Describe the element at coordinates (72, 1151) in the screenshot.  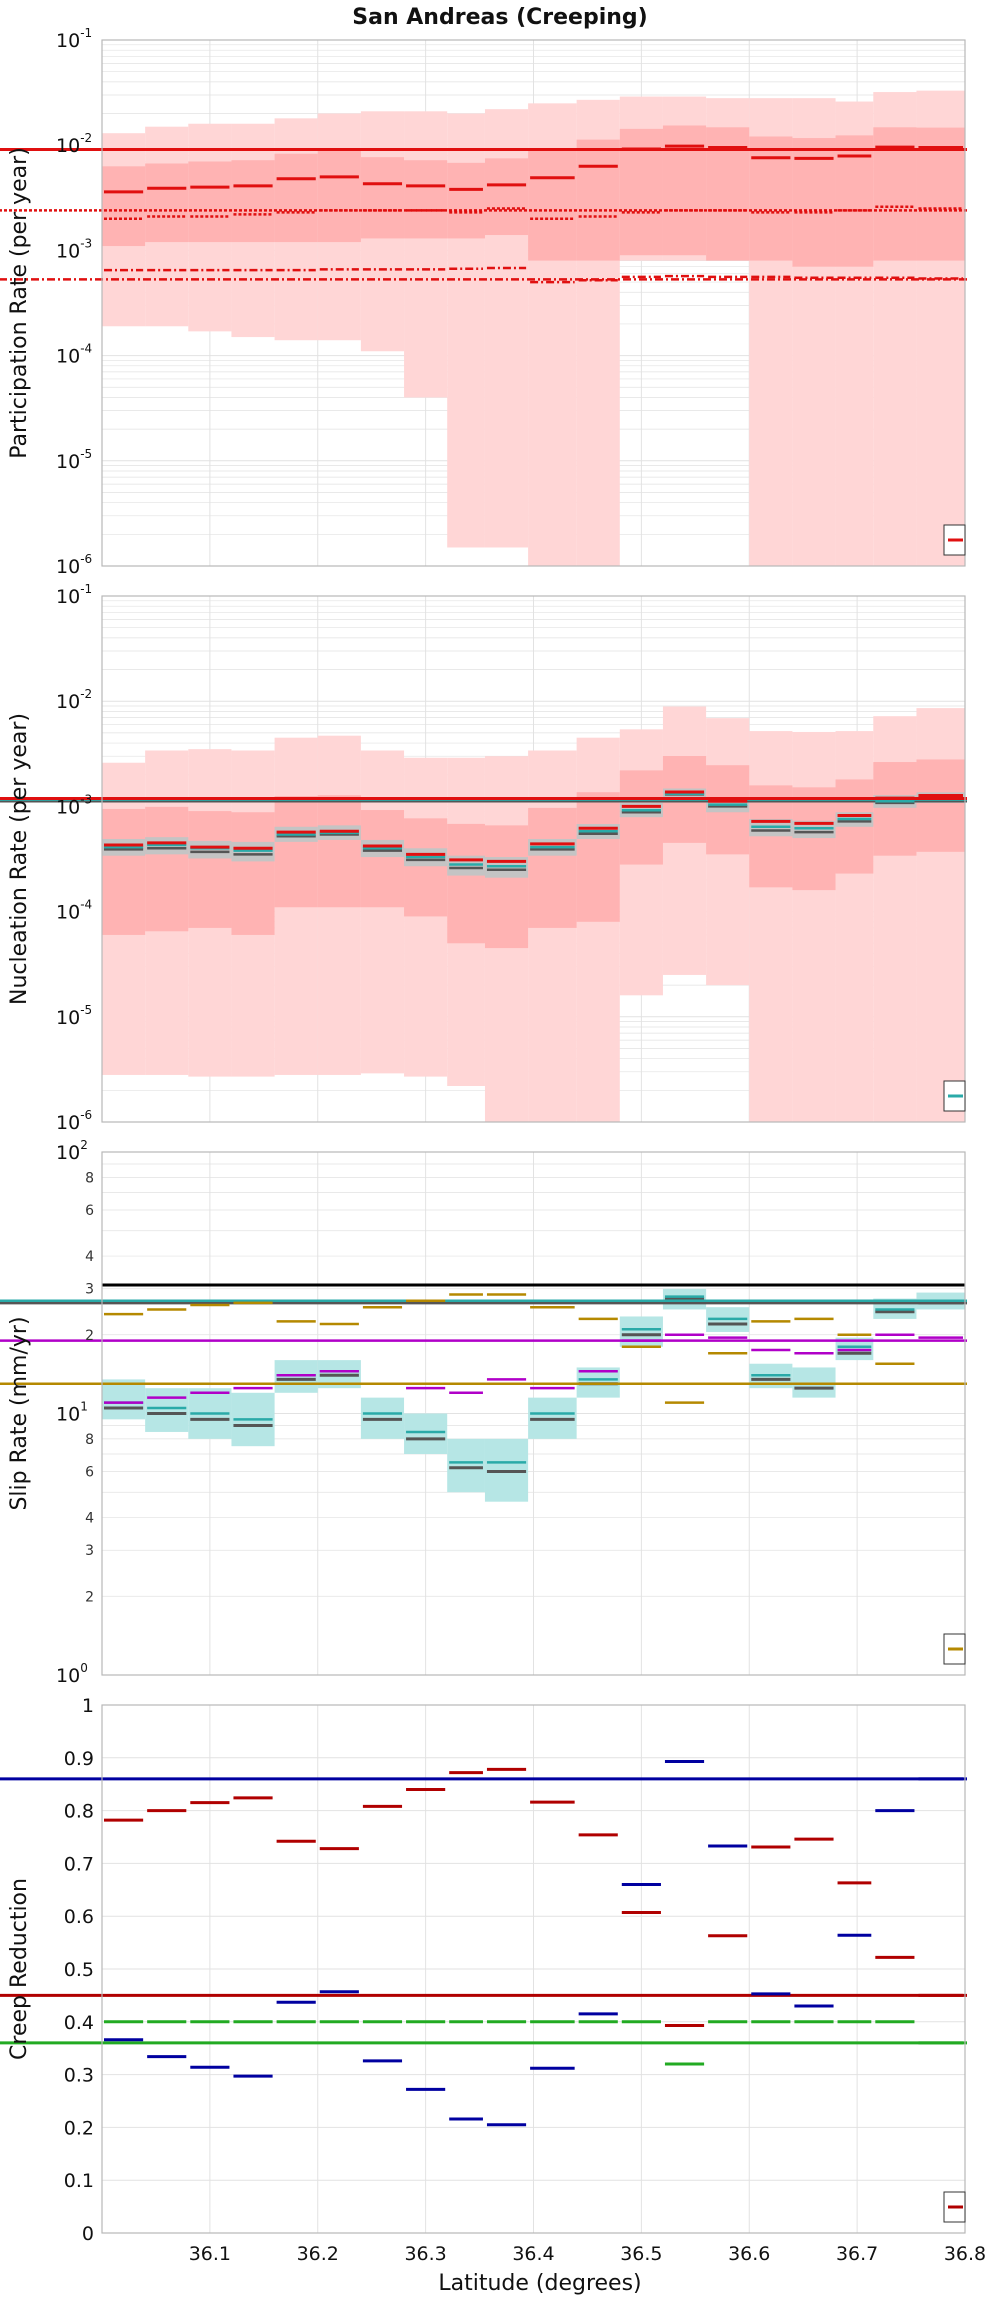
I see `y-tick-label: 10²` at that location.